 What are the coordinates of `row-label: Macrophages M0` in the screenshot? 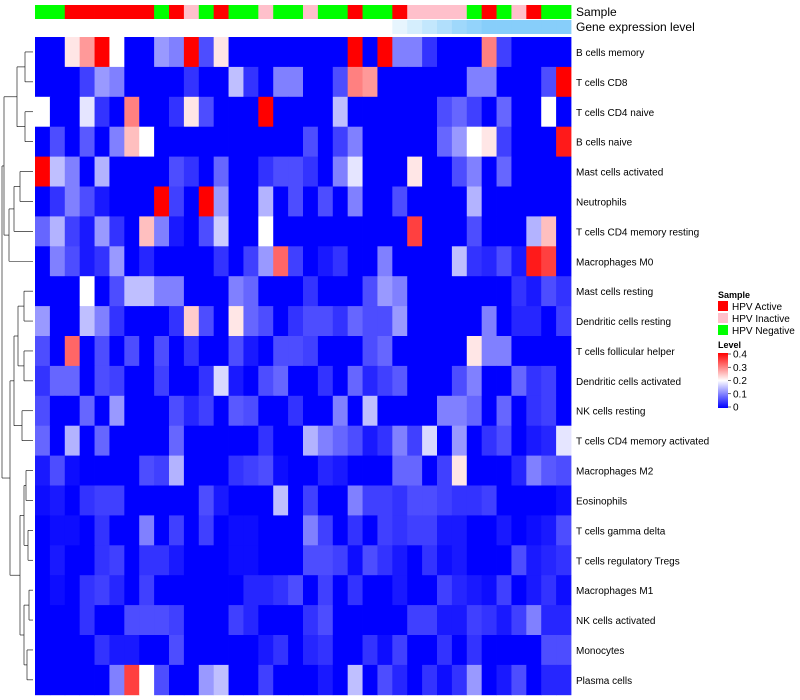 It's located at (615, 262).